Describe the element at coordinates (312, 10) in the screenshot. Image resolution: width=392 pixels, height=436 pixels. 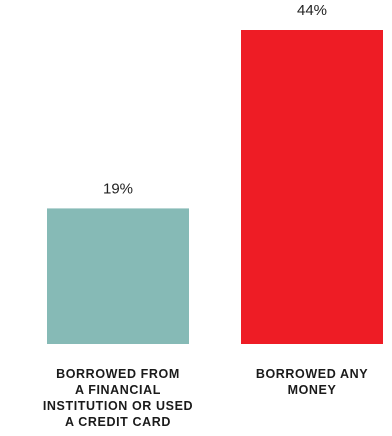
I see `value-label-2: 44%` at that location.